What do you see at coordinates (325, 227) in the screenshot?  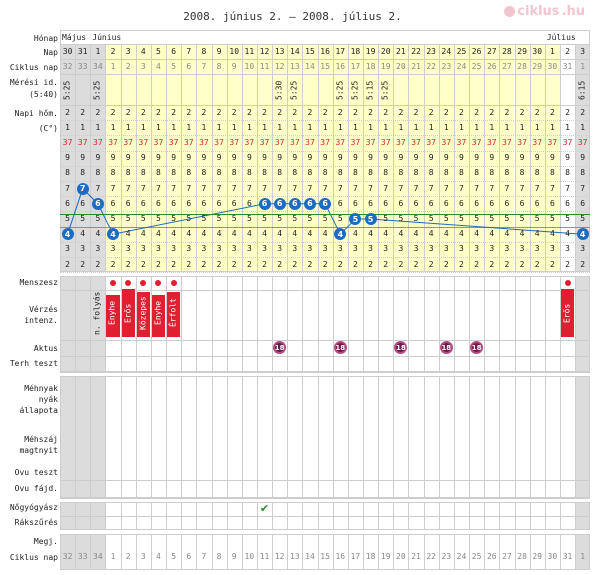 I see `baseline-line` at bounding box center [325, 227].